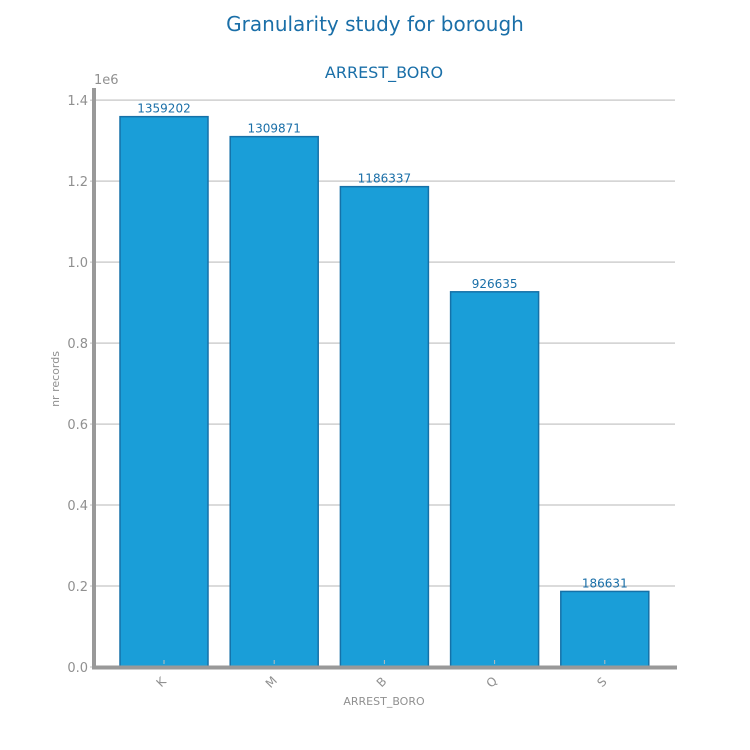 The width and height of the screenshot is (750, 750). I want to click on data-label-B: 1186337, so click(384, 179).